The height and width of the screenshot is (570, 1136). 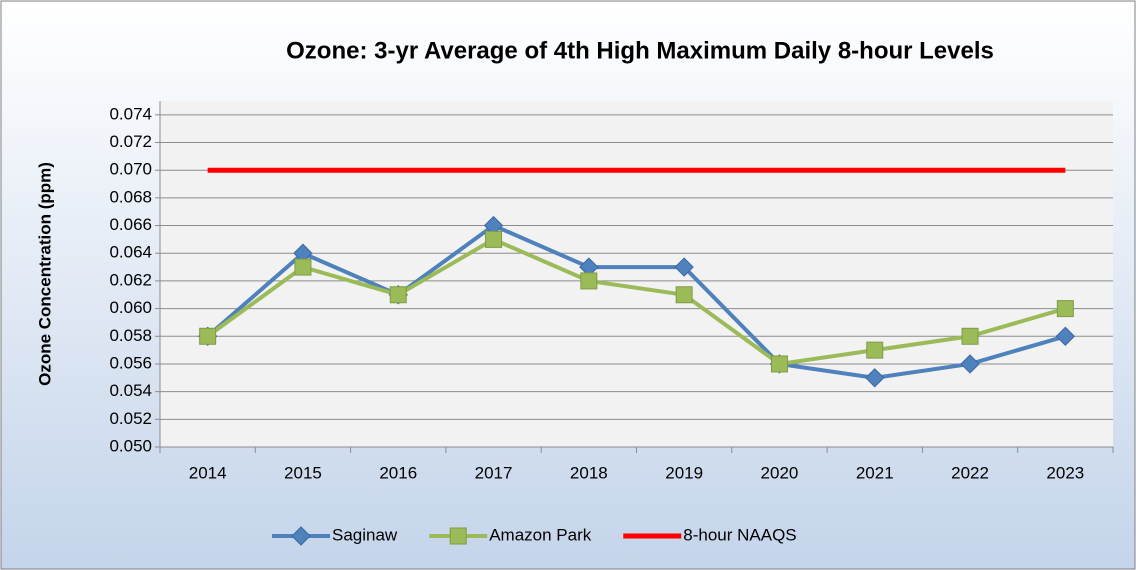 I want to click on x-tick-label: 2018, so click(x=589, y=472).